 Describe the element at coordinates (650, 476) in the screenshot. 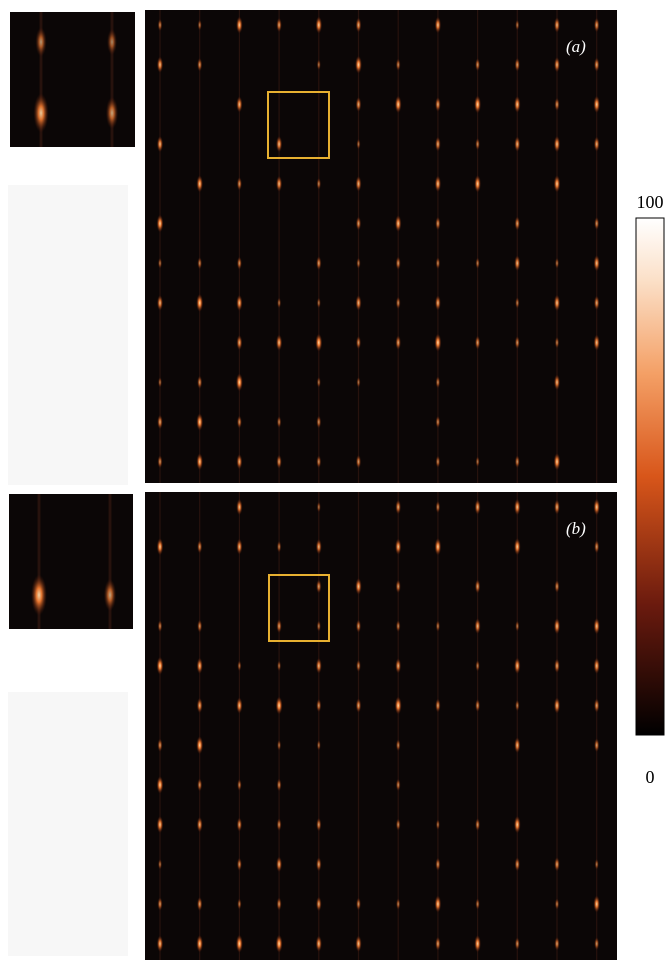

I see `colorbar` at that location.